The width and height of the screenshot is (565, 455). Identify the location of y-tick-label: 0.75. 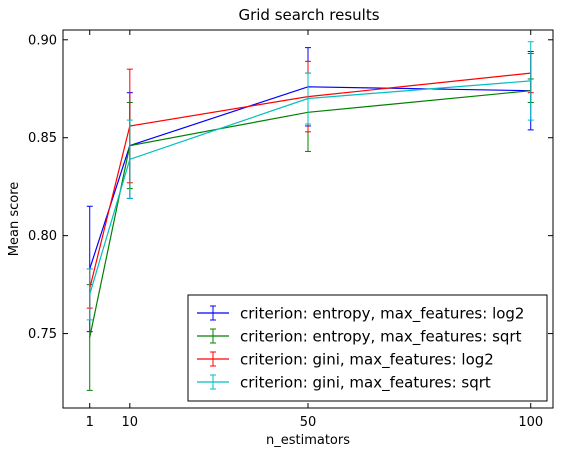
(42, 334).